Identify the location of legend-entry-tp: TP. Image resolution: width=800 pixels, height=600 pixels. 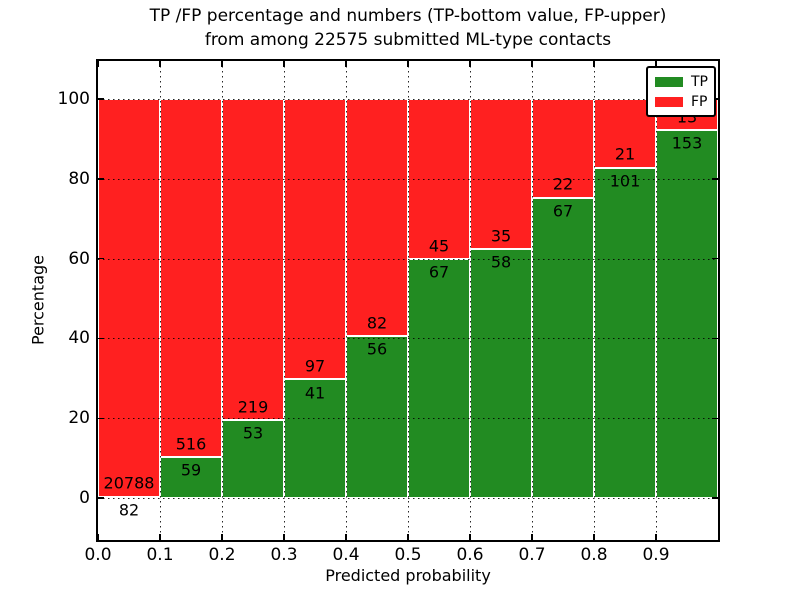
(681, 81).